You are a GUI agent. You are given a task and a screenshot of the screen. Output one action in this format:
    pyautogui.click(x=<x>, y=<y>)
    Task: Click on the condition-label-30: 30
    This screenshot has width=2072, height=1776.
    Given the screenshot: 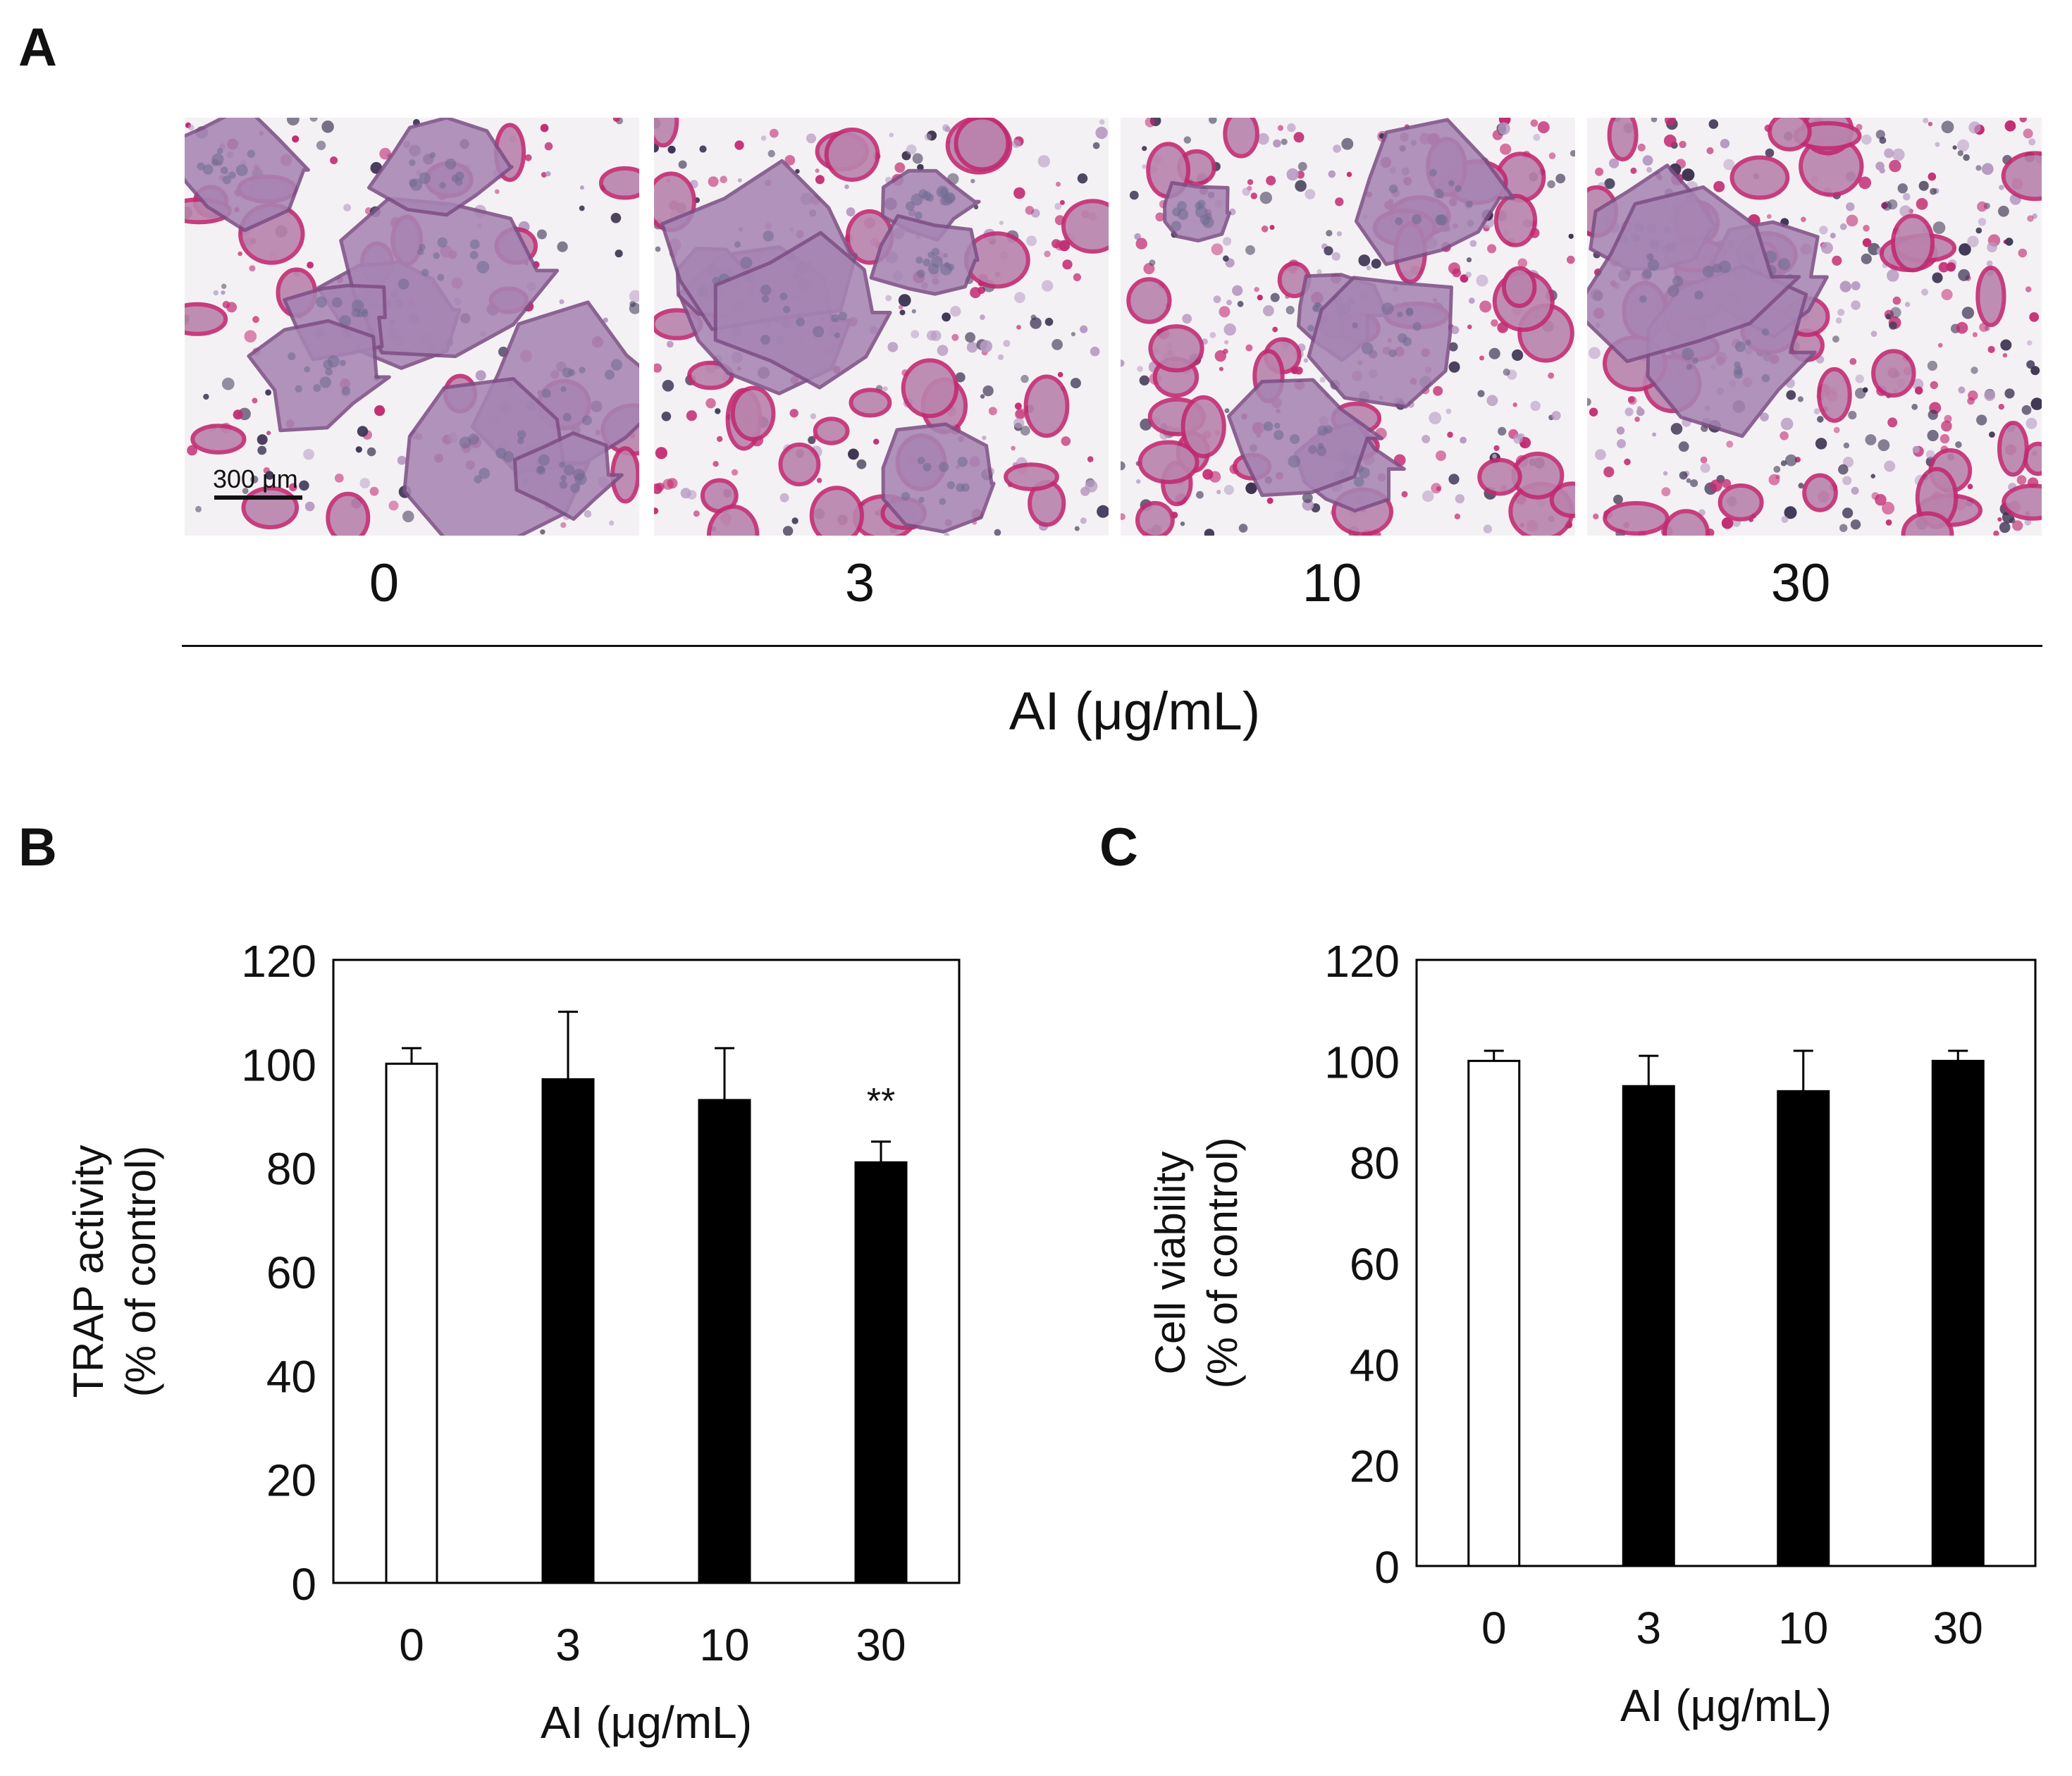 What is the action you would take?
    pyautogui.click(x=1800, y=583)
    